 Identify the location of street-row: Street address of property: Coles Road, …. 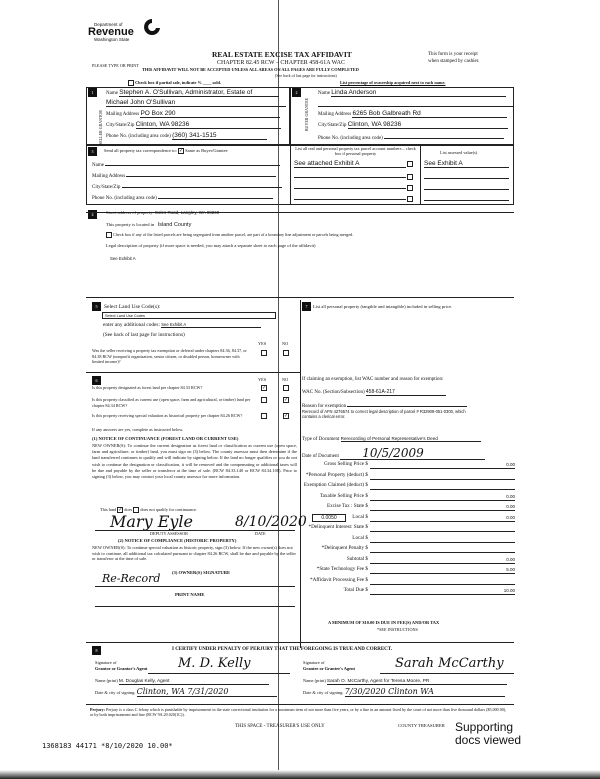
(162, 212).